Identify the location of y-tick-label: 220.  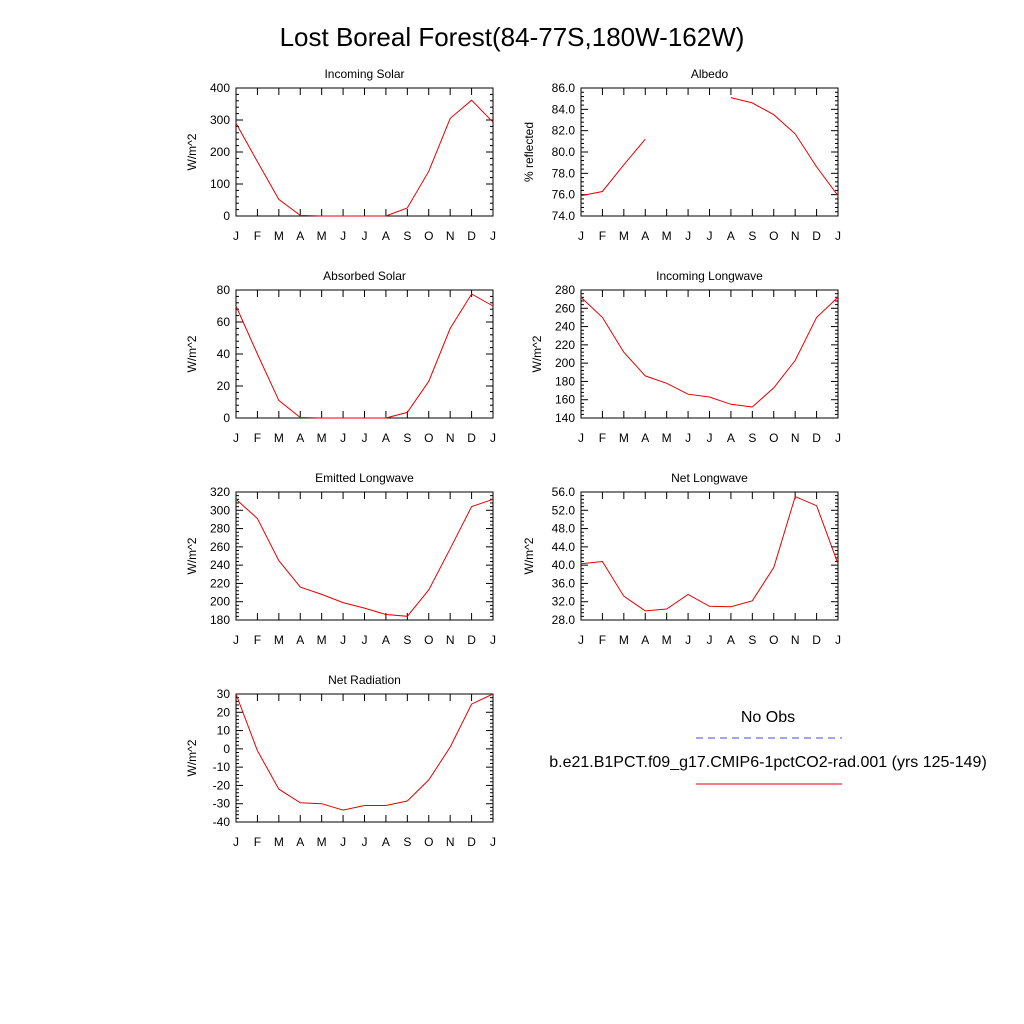
(565, 345).